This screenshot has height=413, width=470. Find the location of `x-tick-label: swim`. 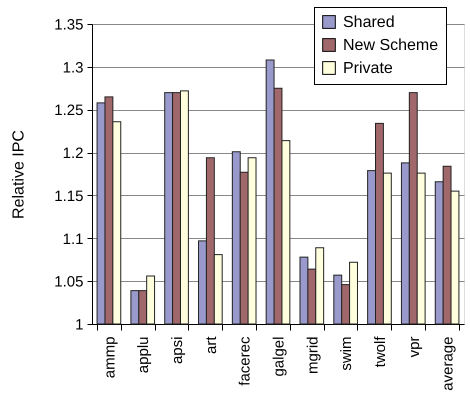

x-tick-label: swim is located at coordinates (347, 353).